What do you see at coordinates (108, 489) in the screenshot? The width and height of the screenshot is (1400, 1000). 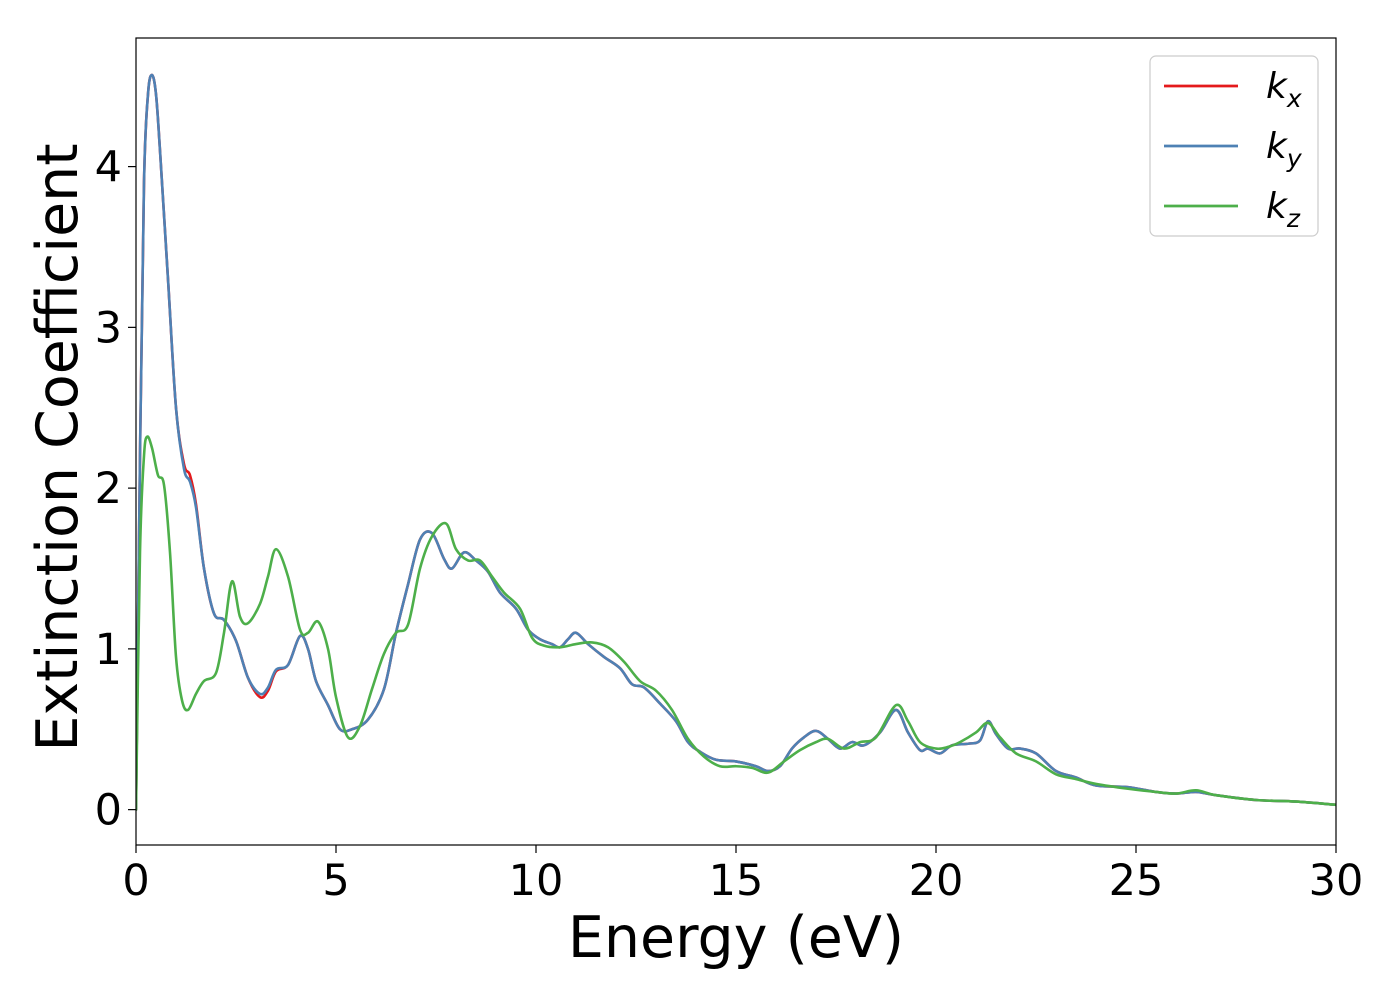 I see `y-tick-label: 2` at bounding box center [108, 489].